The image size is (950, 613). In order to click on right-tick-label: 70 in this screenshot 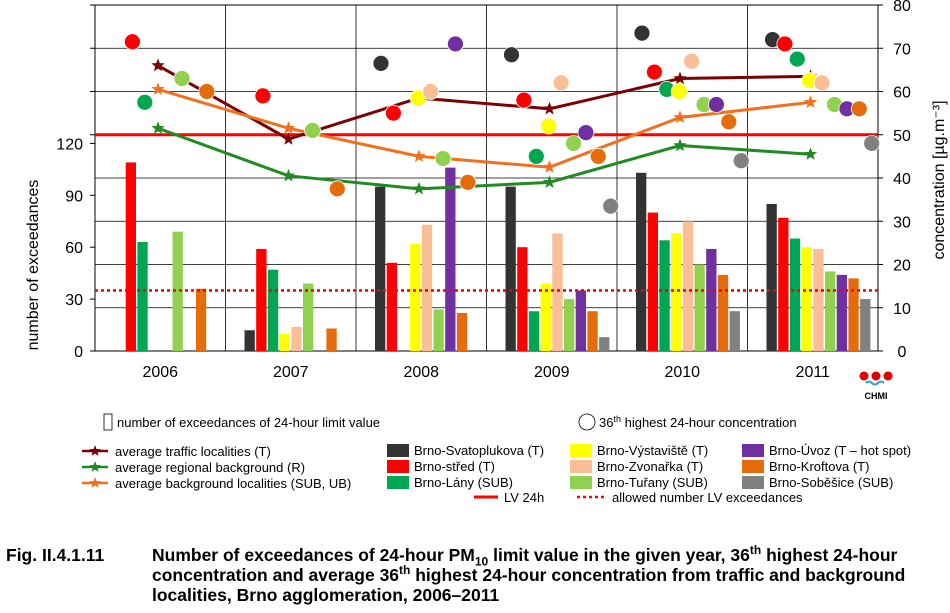, I will do `click(902, 49)`.